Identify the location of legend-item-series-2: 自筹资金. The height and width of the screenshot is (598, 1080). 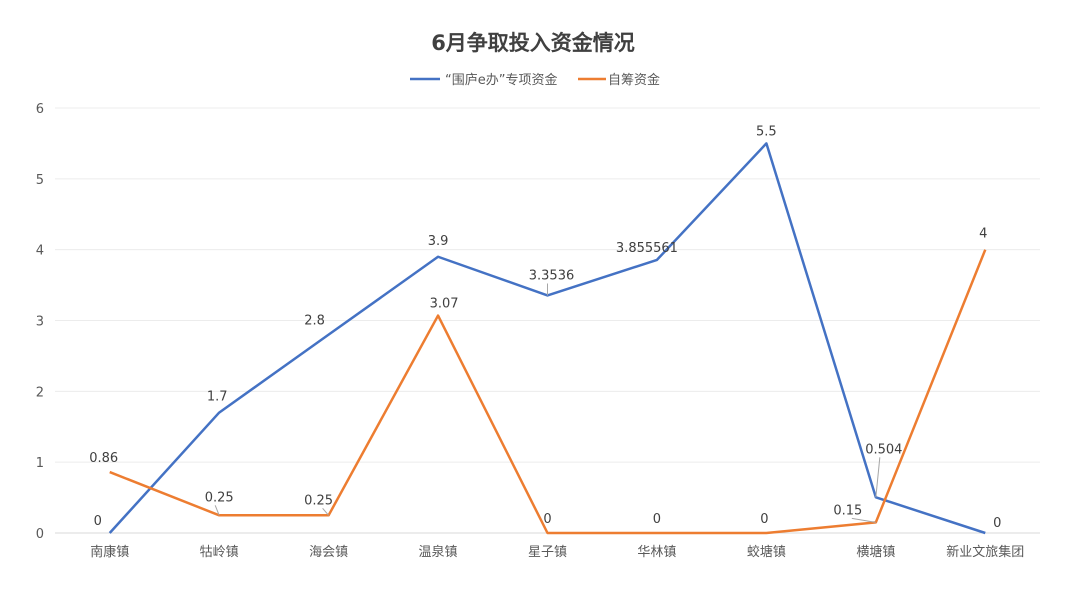
(619, 80).